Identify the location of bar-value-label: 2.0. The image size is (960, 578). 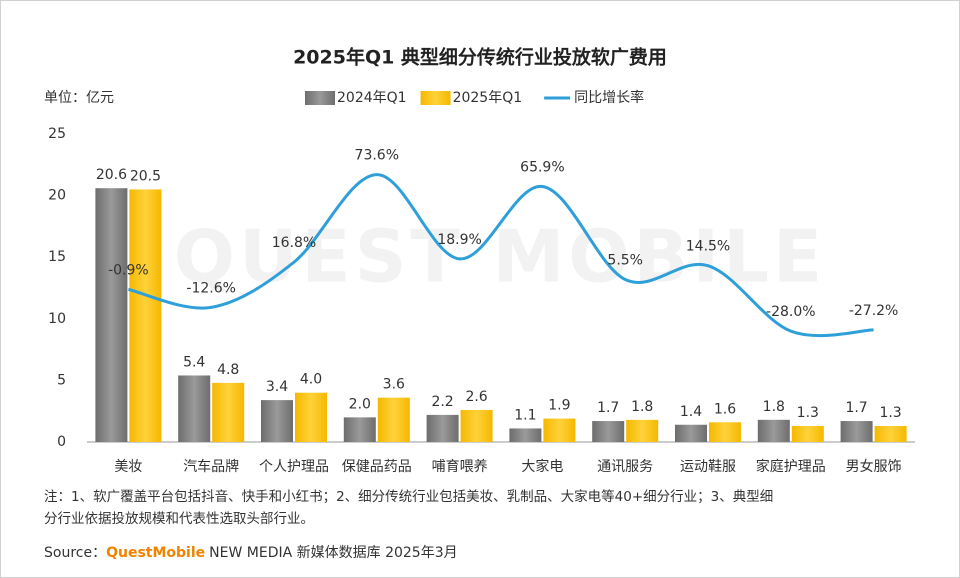
(360, 404).